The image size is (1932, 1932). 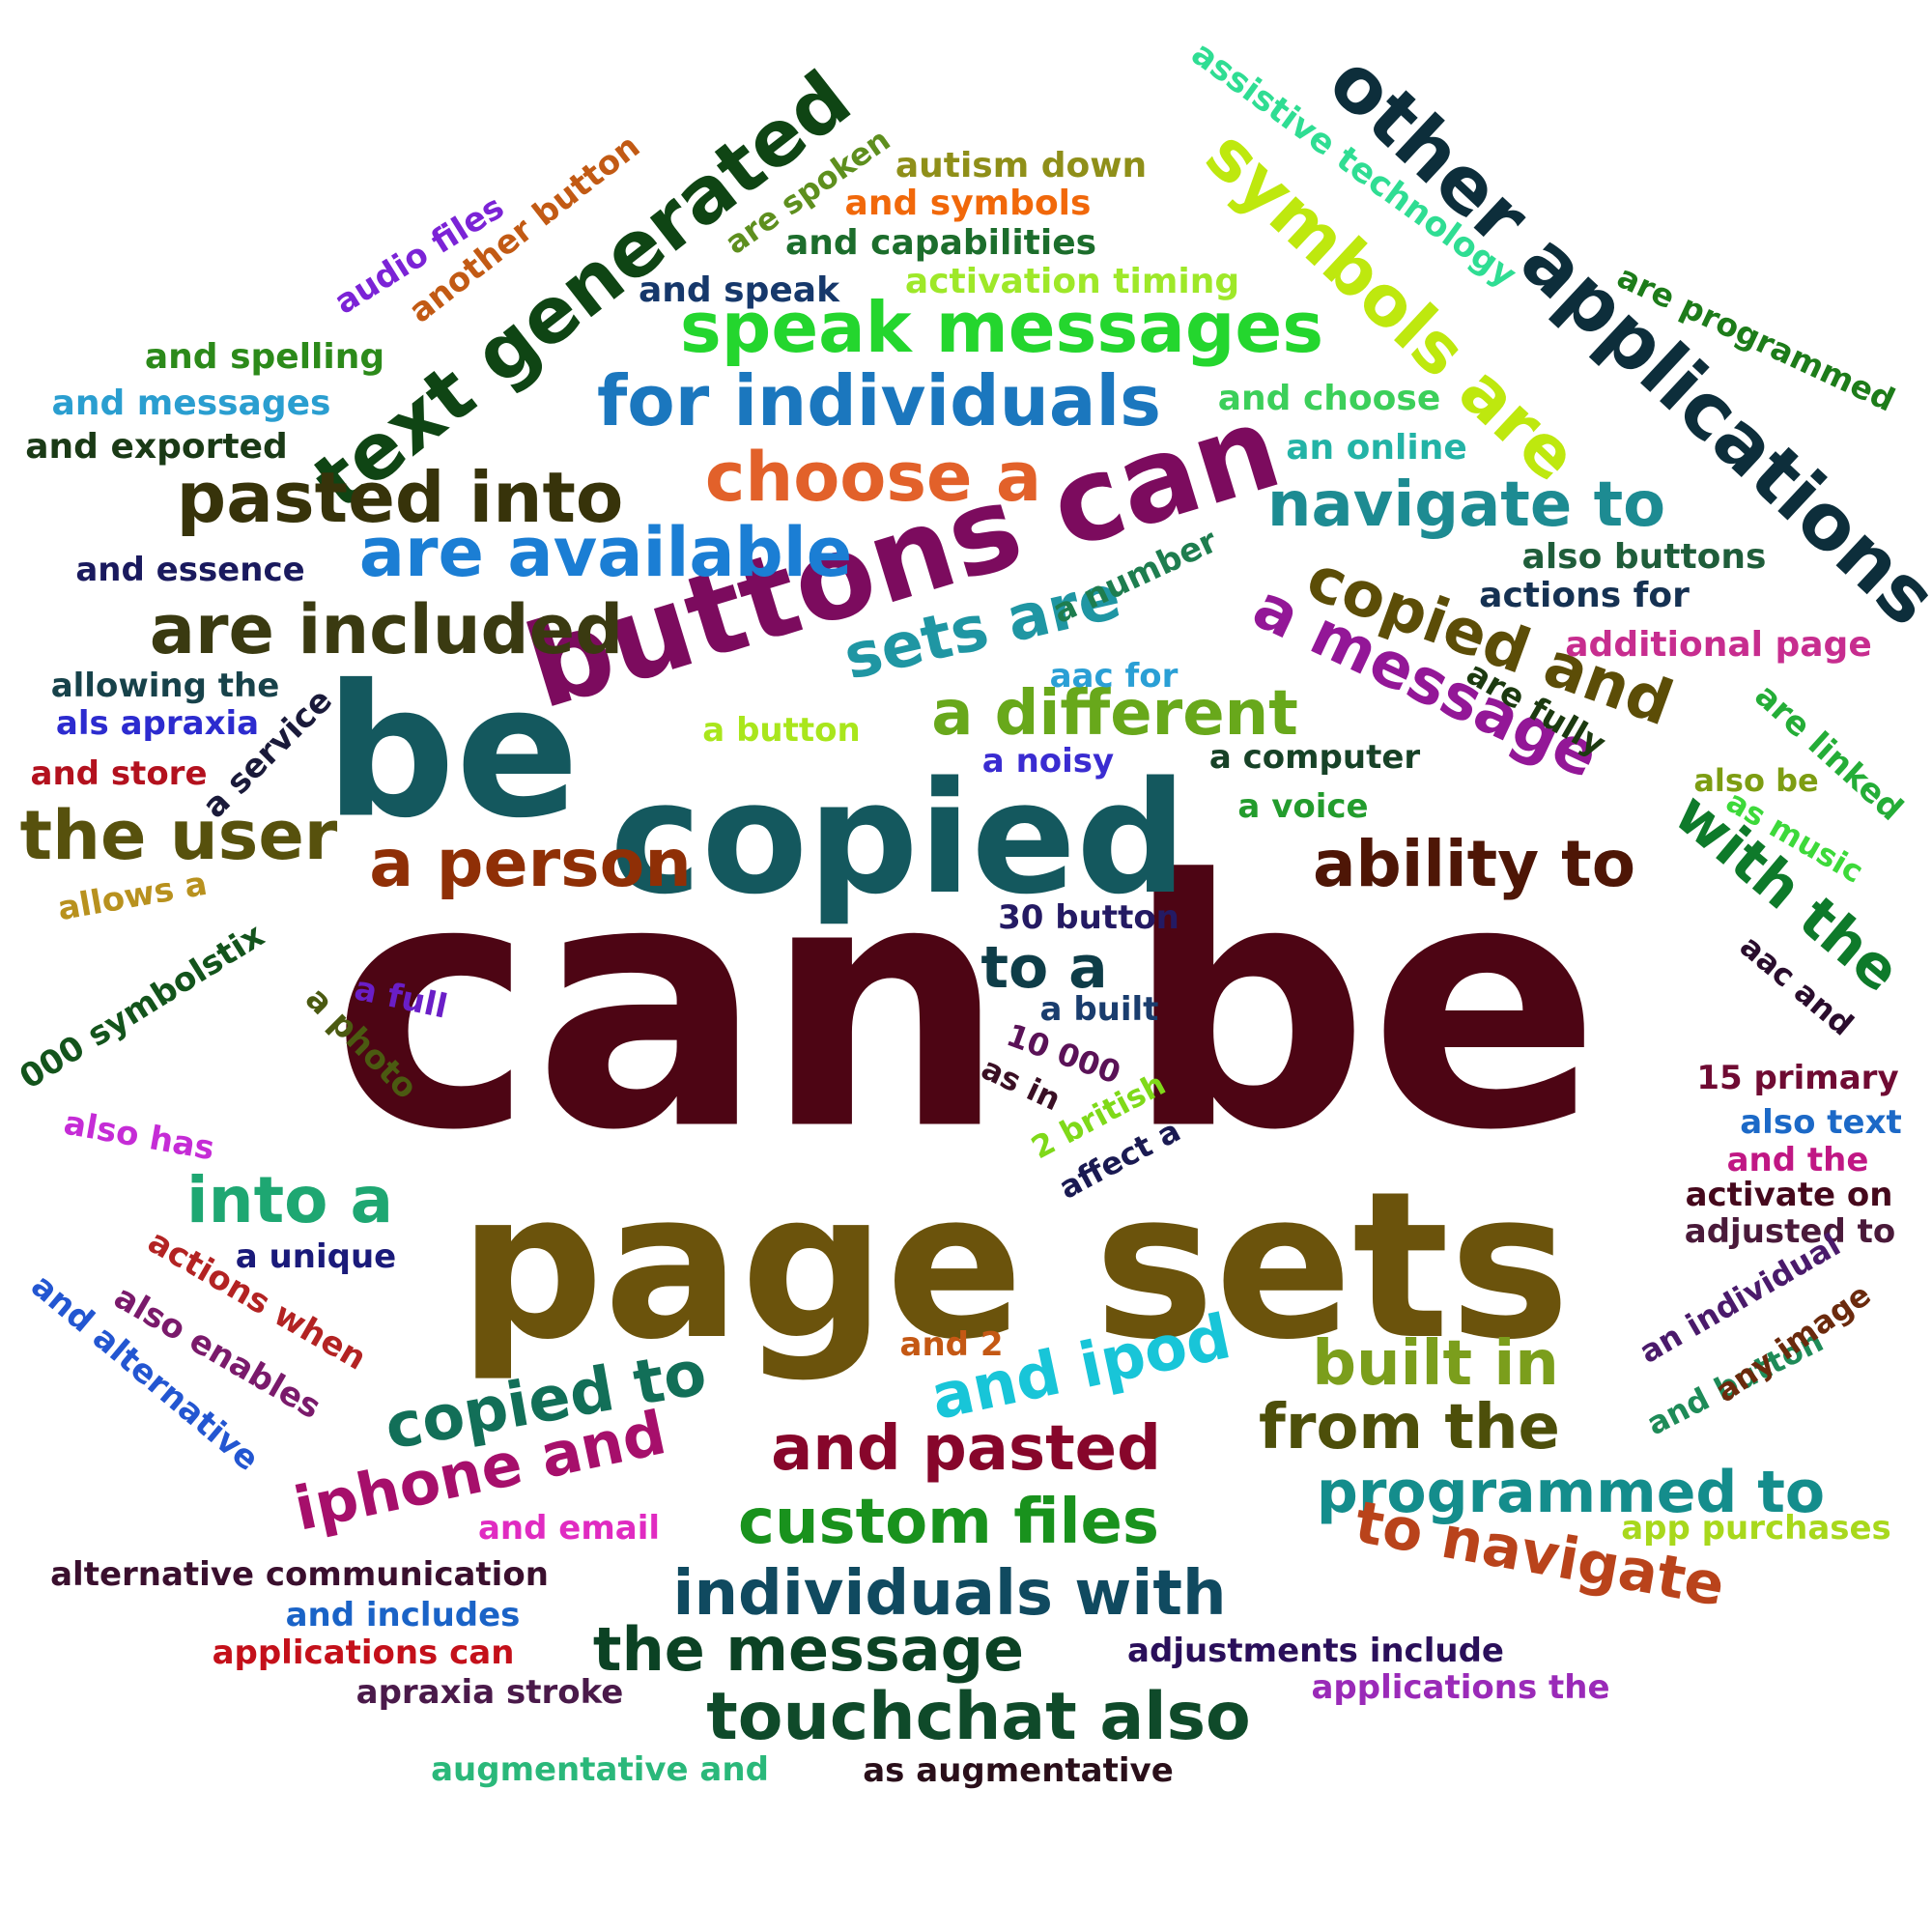 I want to click on word-43: activation timing, so click(x=1072, y=281).